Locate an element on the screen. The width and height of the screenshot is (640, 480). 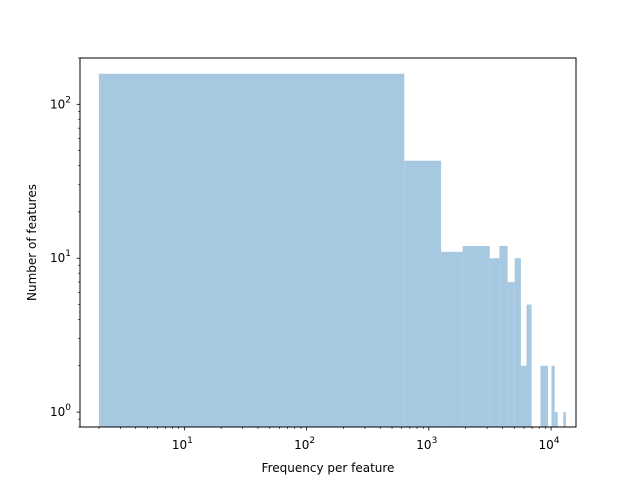
x-tick-label: 10⁴ is located at coordinates (549, 444).